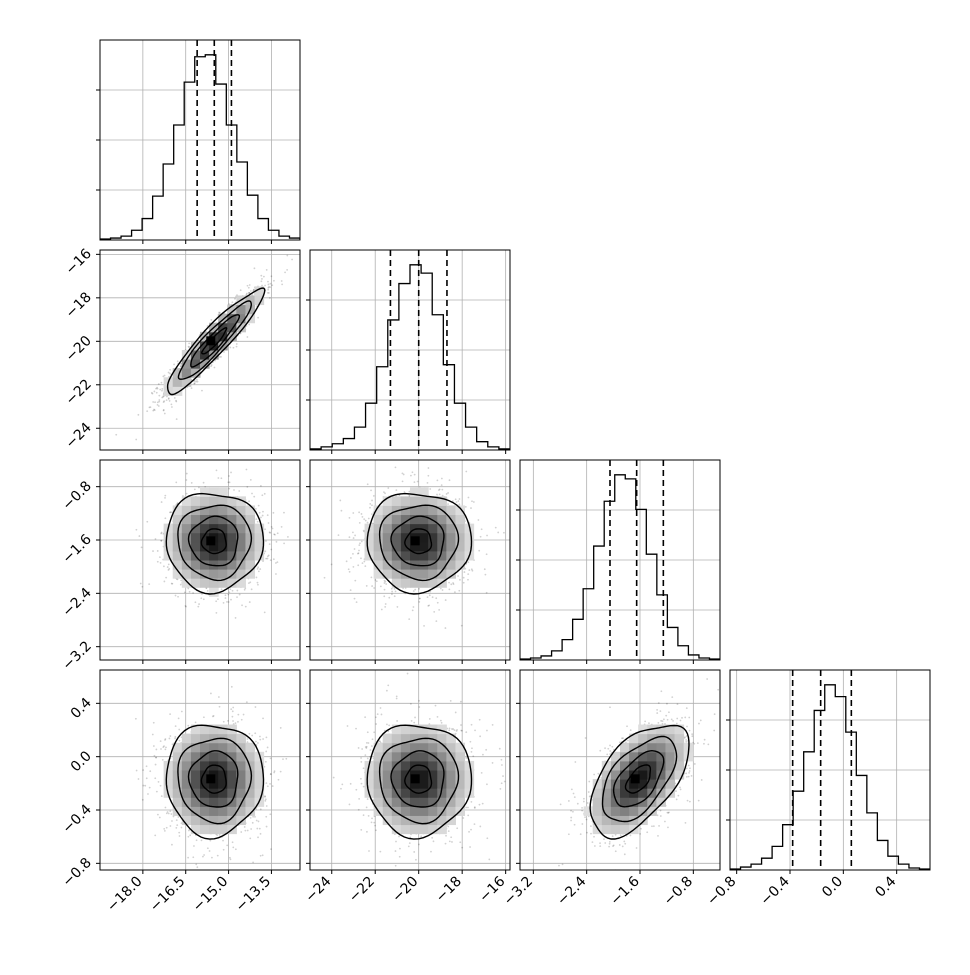 The image size is (970, 975). I want to click on panel-content, so click(414, 547).